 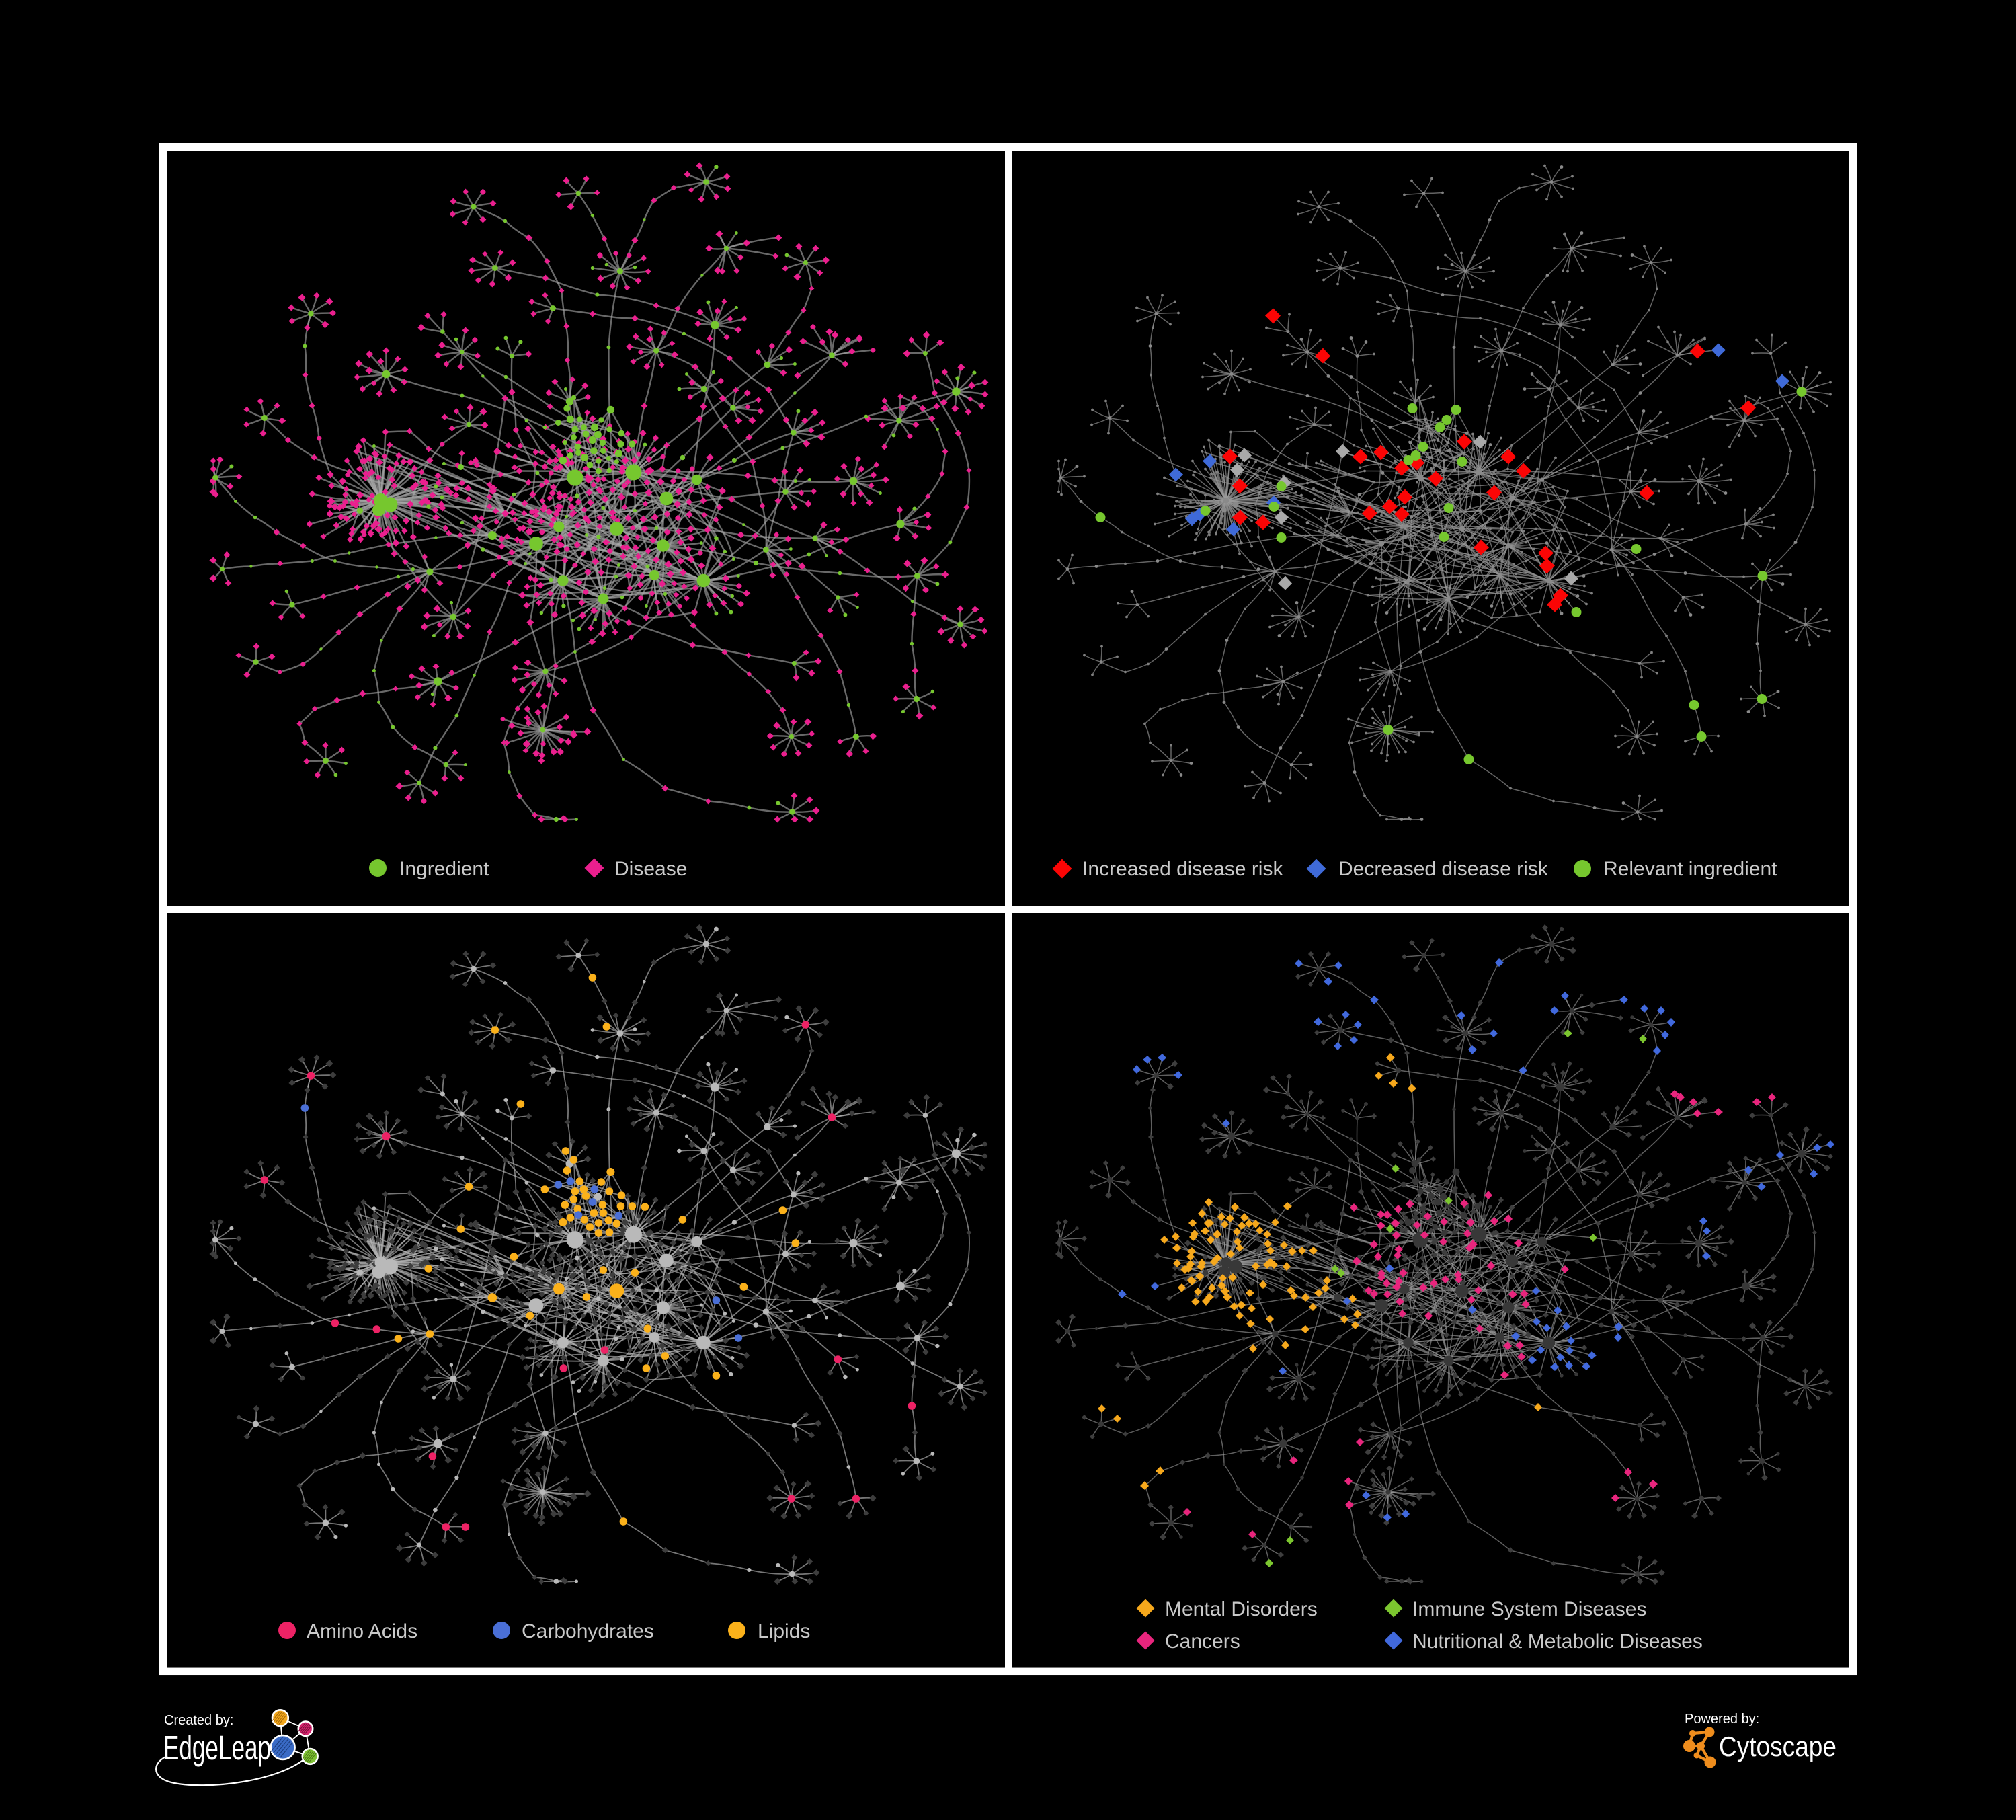 What do you see at coordinates (1690, 869) in the screenshot?
I see `svg-text: Relevant ingredient` at bounding box center [1690, 869].